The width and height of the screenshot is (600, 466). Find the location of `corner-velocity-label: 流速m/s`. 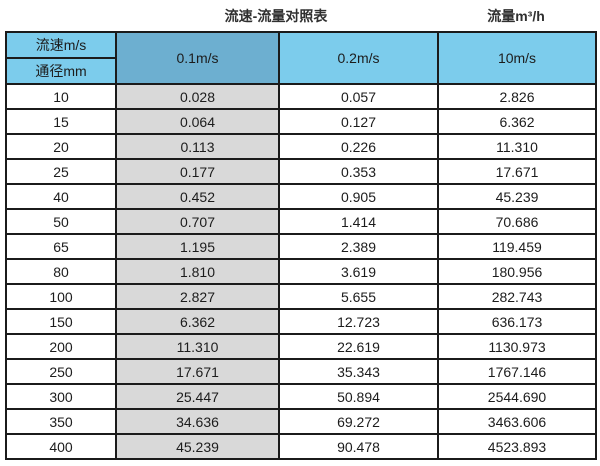

corner-velocity-label: 流速m/s is located at coordinates (61, 45).